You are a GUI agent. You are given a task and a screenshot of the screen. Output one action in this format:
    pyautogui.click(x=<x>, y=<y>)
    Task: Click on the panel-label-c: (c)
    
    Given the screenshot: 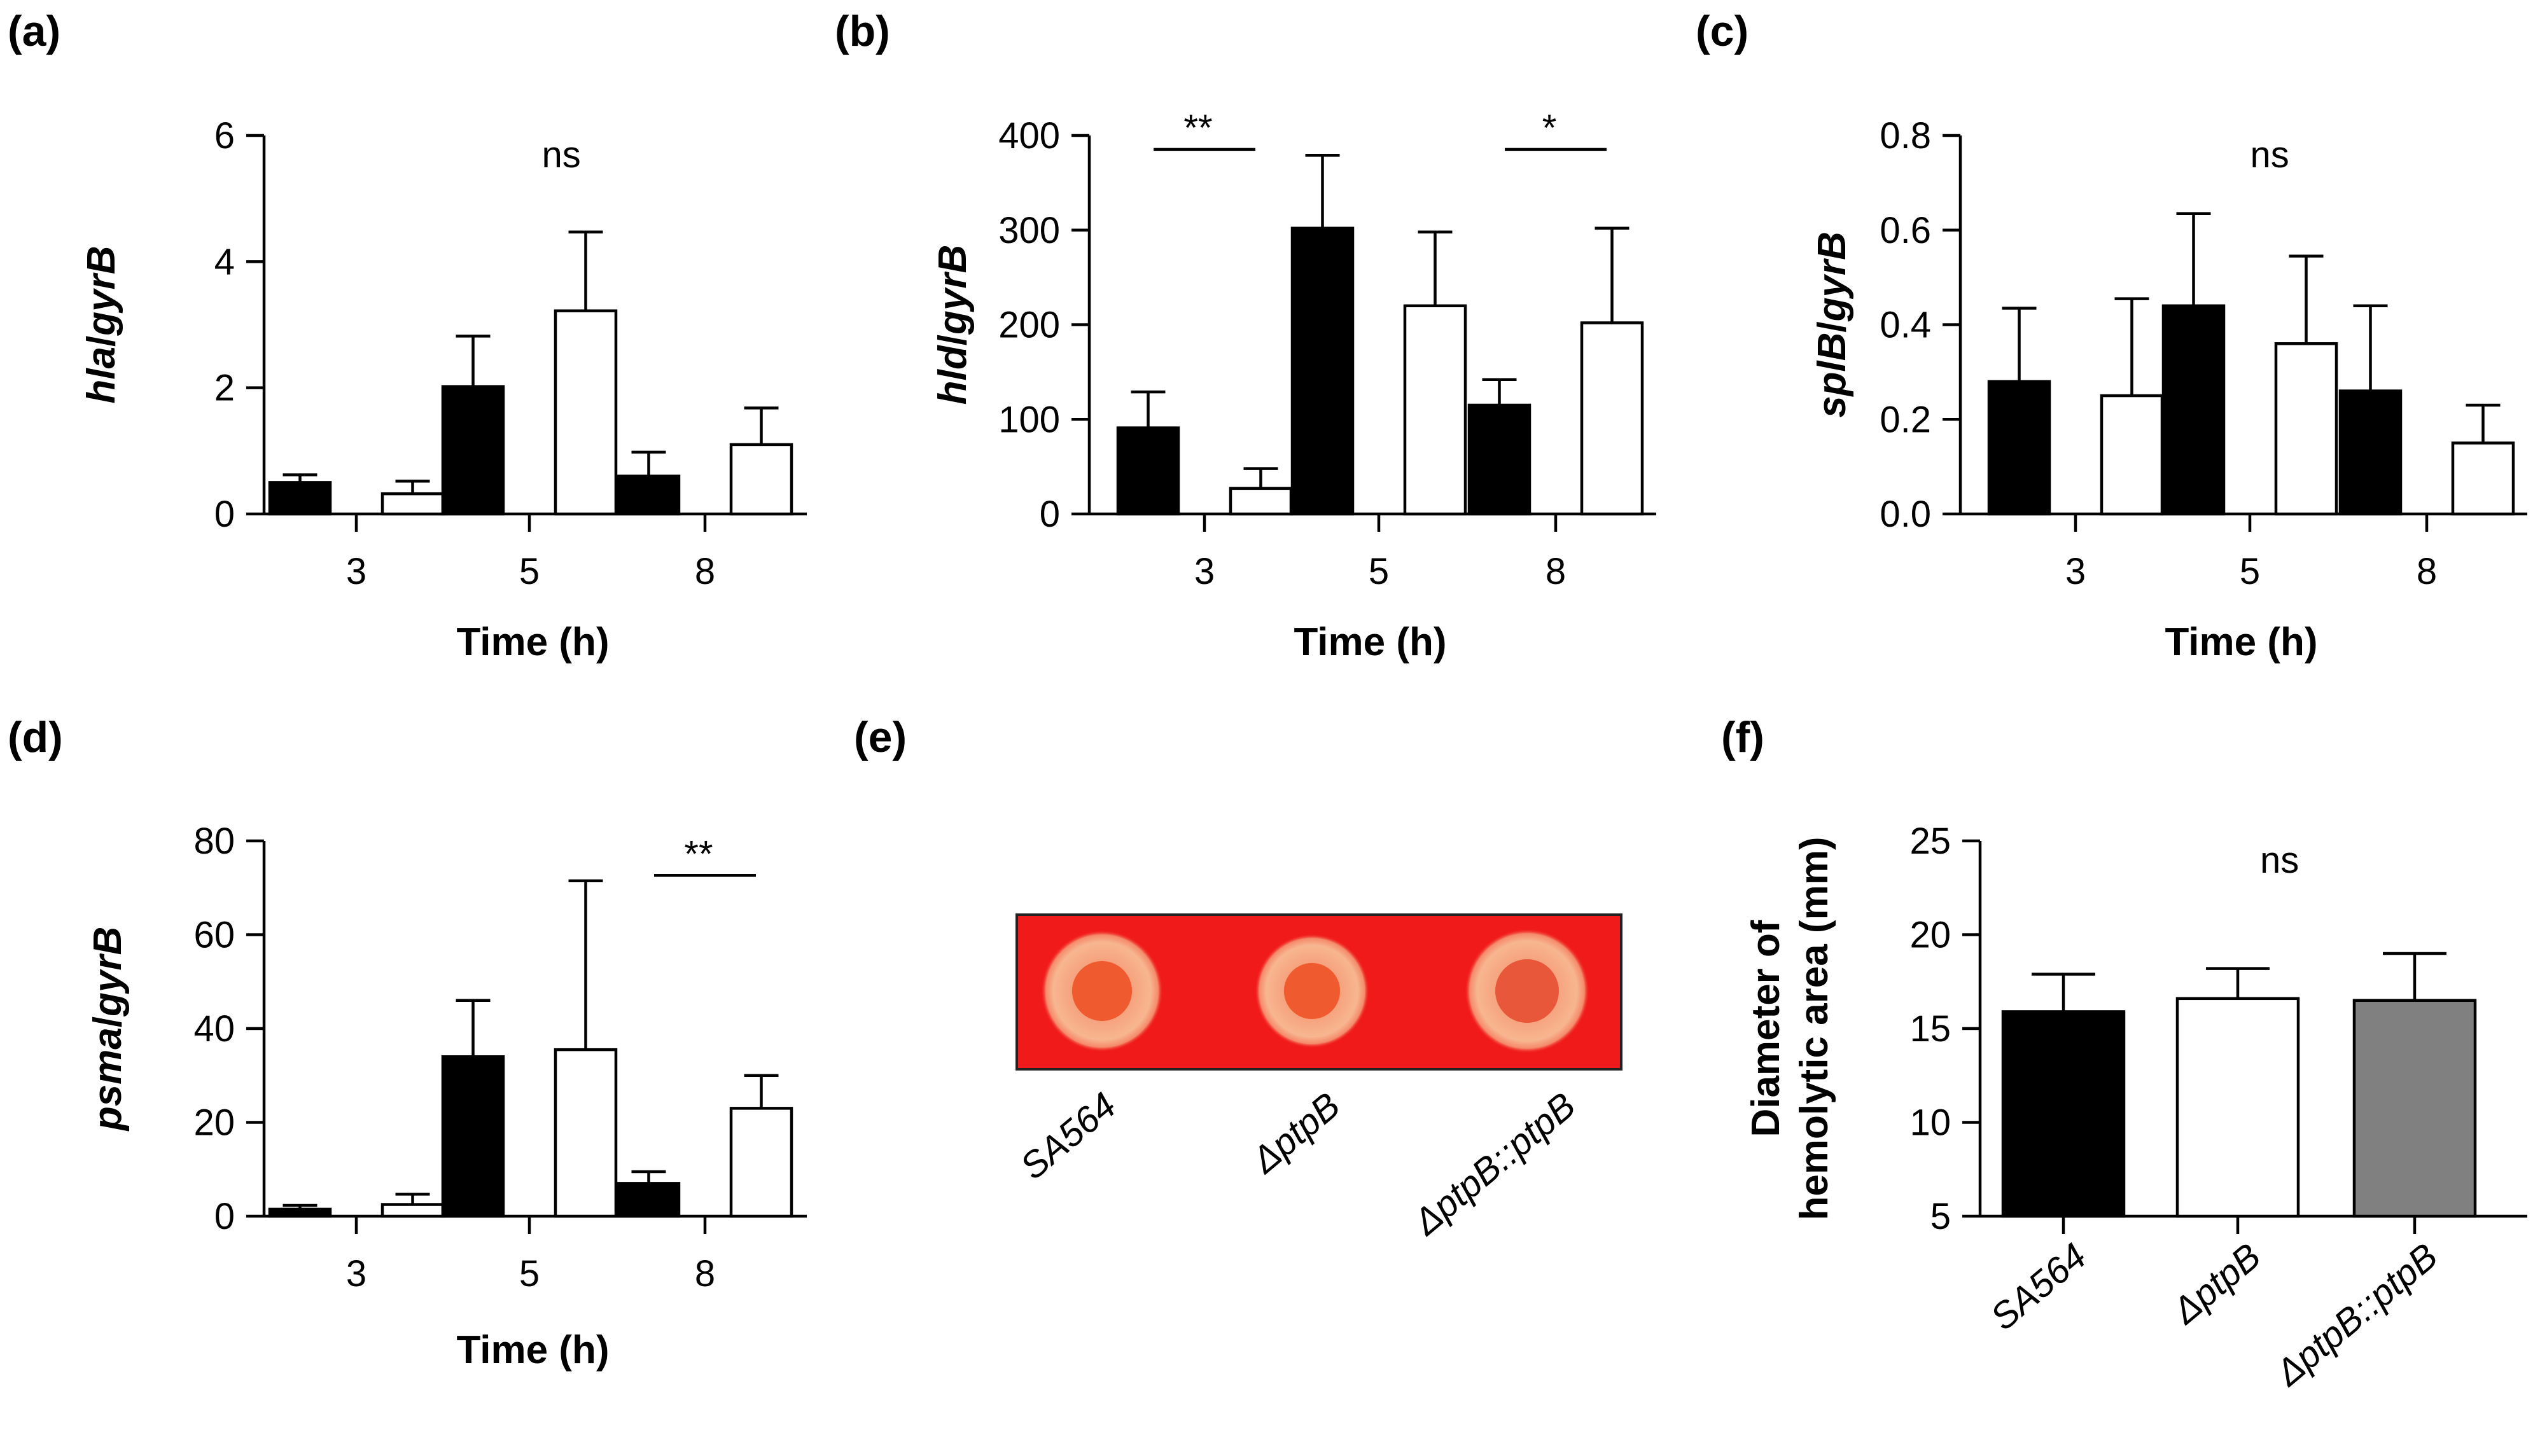 What is the action you would take?
    pyautogui.click(x=1722, y=31)
    